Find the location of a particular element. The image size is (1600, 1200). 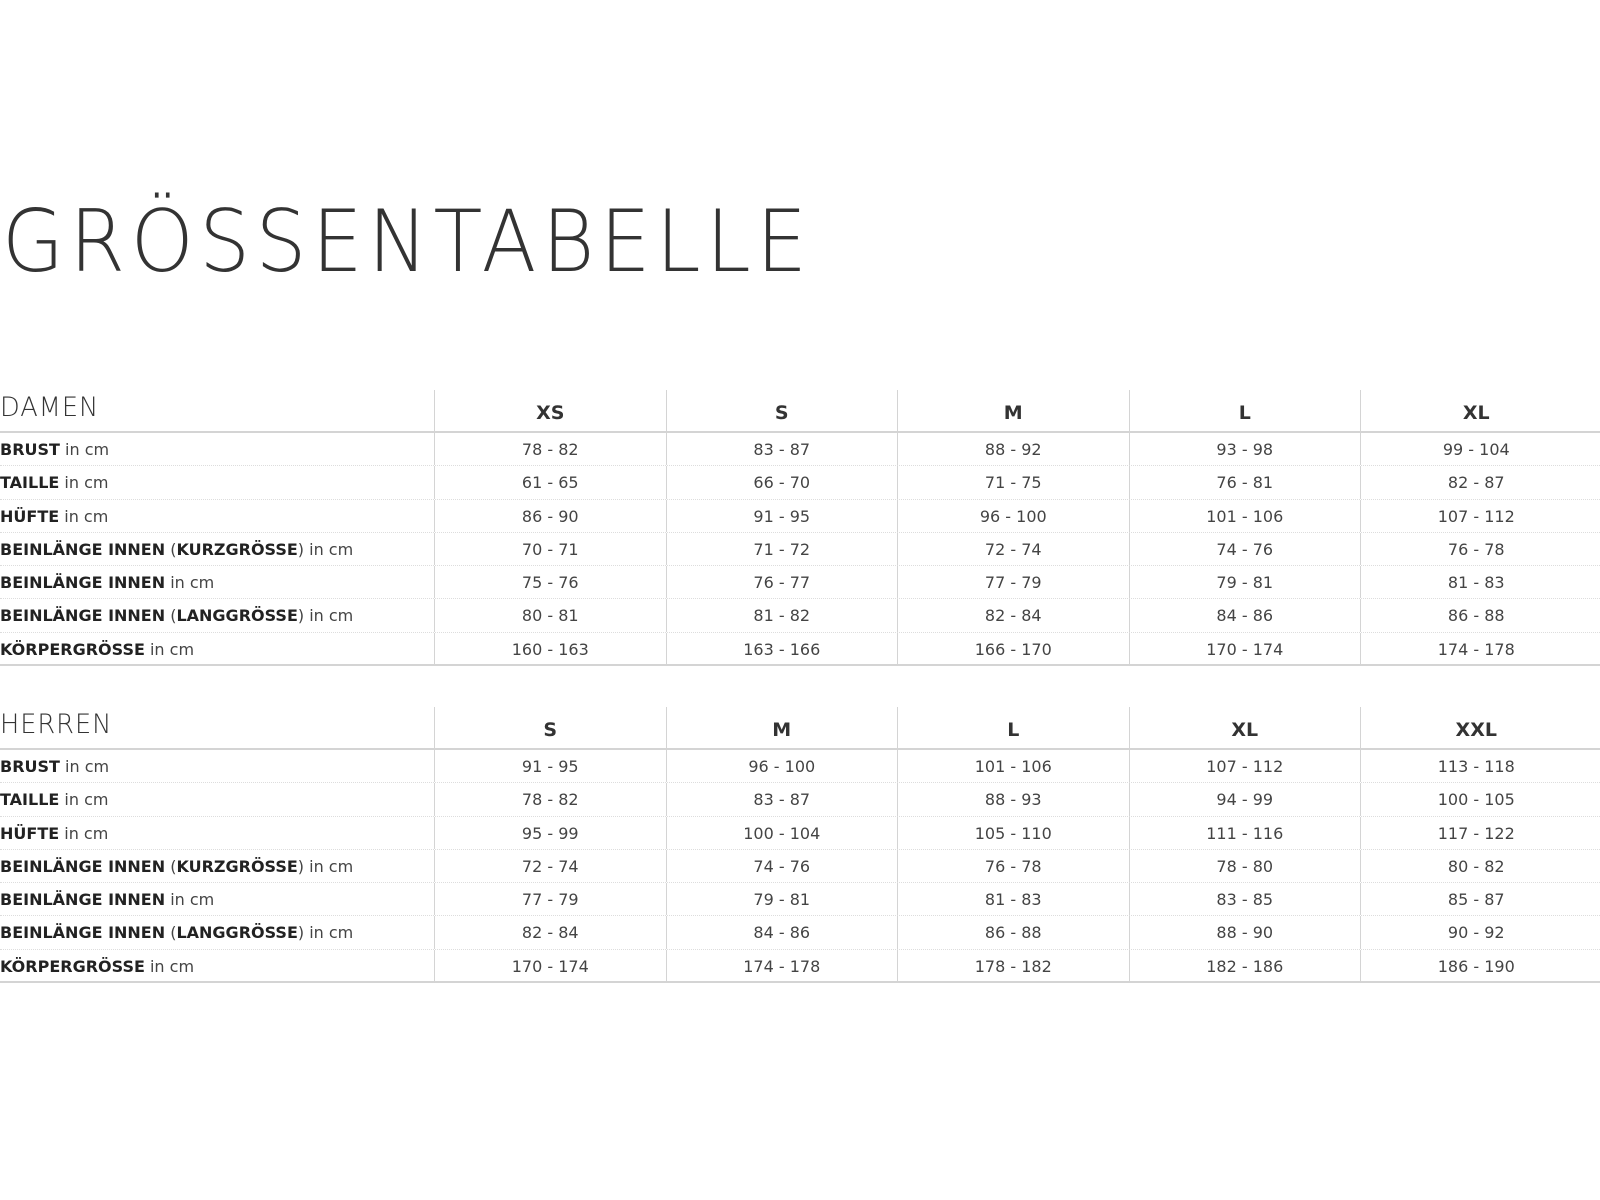

value-cell: 78 - 80 is located at coordinates (1244, 866).